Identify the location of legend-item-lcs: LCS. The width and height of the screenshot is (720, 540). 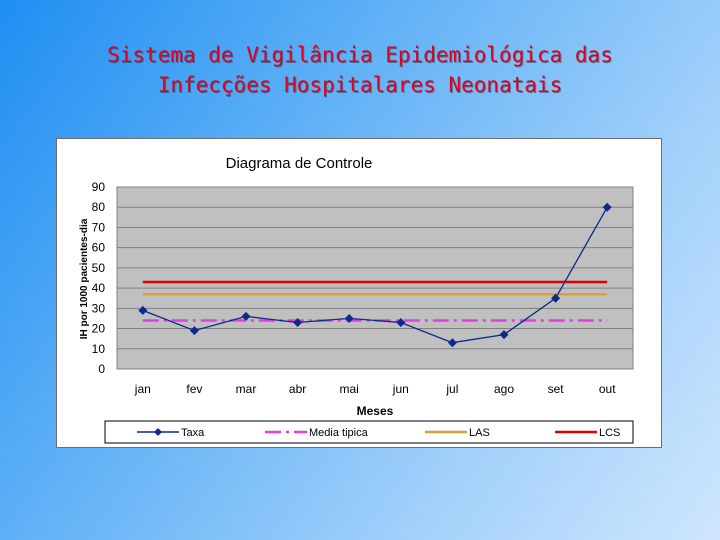
(587, 433).